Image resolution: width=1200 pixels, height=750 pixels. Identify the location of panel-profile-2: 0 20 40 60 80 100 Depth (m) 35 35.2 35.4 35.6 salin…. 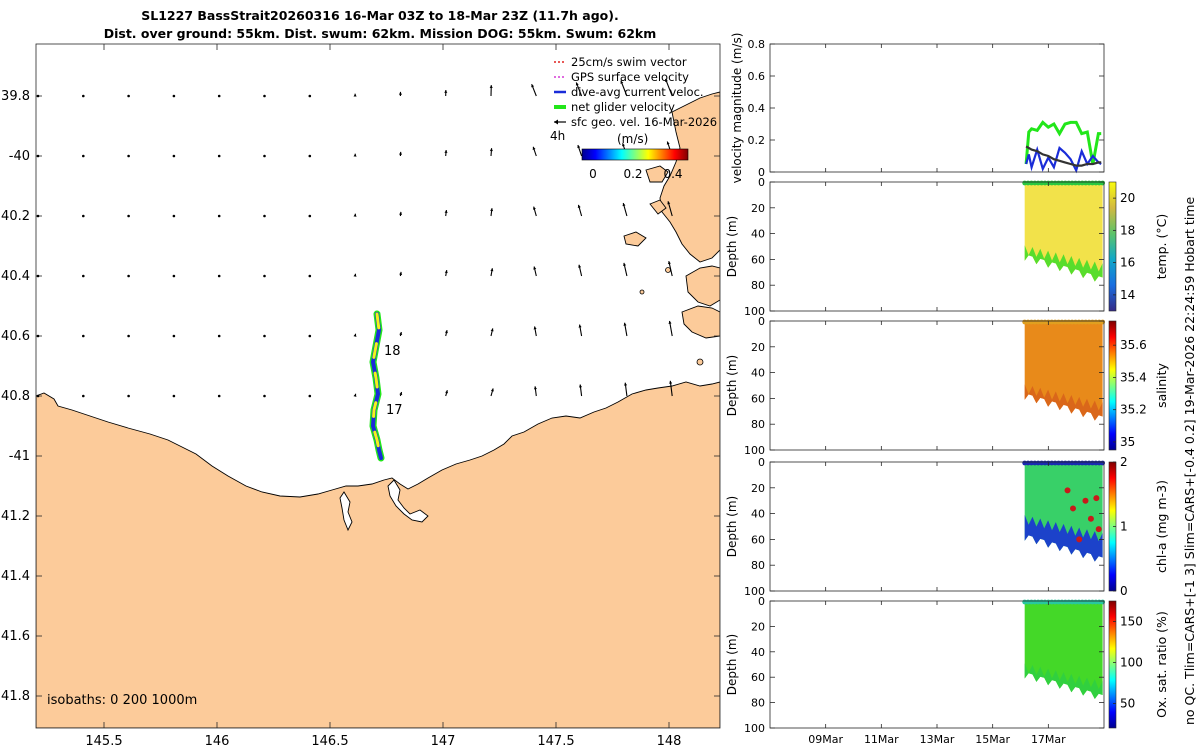
(947, 386).